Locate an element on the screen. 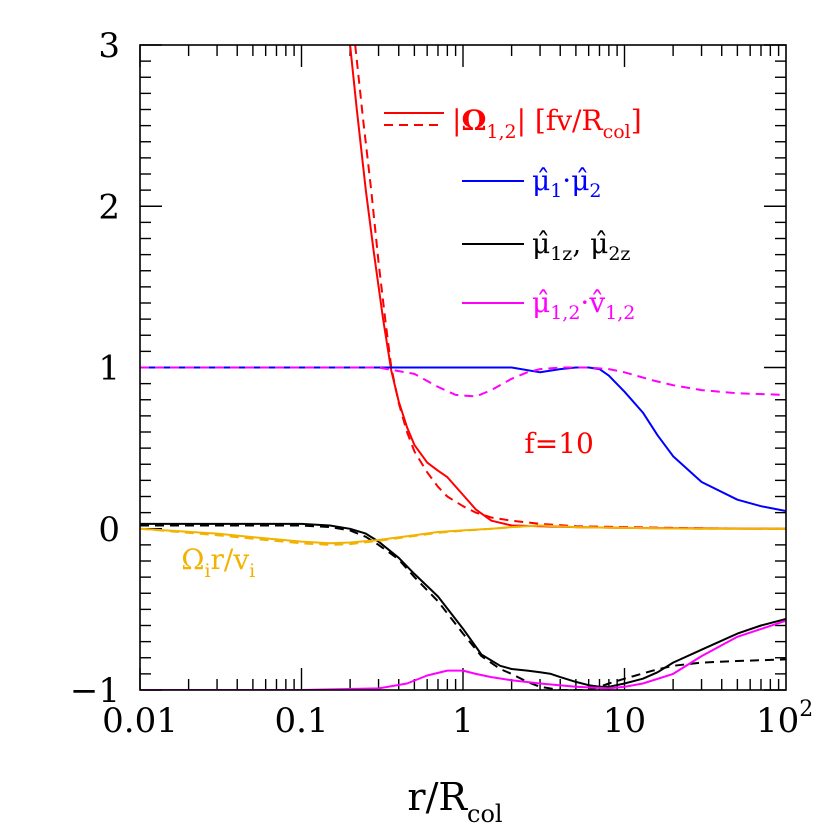 This screenshot has width=830, height=830. y-tick-label: 1 is located at coordinates (109, 369).